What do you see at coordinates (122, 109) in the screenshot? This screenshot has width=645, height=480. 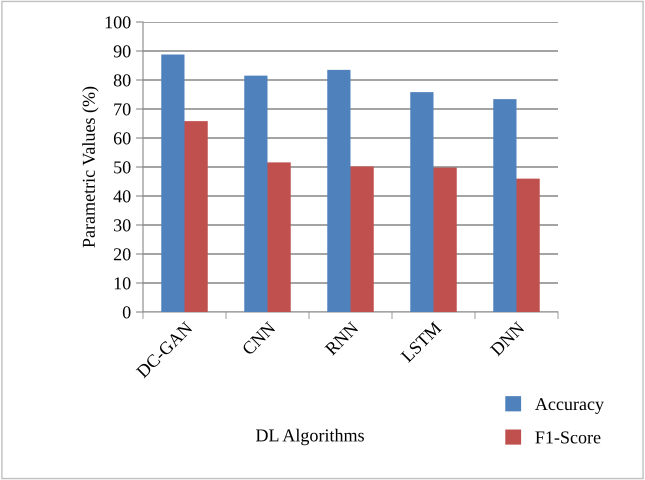 I see `y-tick-label: 70` at bounding box center [122, 109].